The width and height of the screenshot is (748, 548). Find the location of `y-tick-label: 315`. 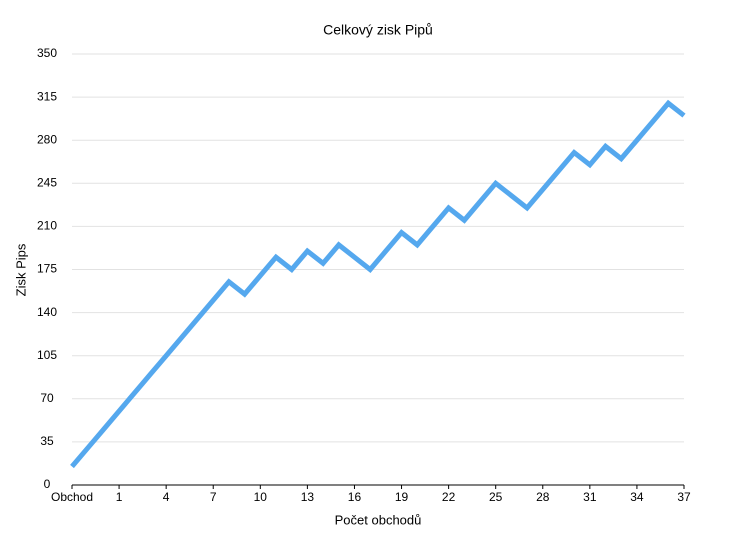

y-tick-label: 315 is located at coordinates (47, 96).